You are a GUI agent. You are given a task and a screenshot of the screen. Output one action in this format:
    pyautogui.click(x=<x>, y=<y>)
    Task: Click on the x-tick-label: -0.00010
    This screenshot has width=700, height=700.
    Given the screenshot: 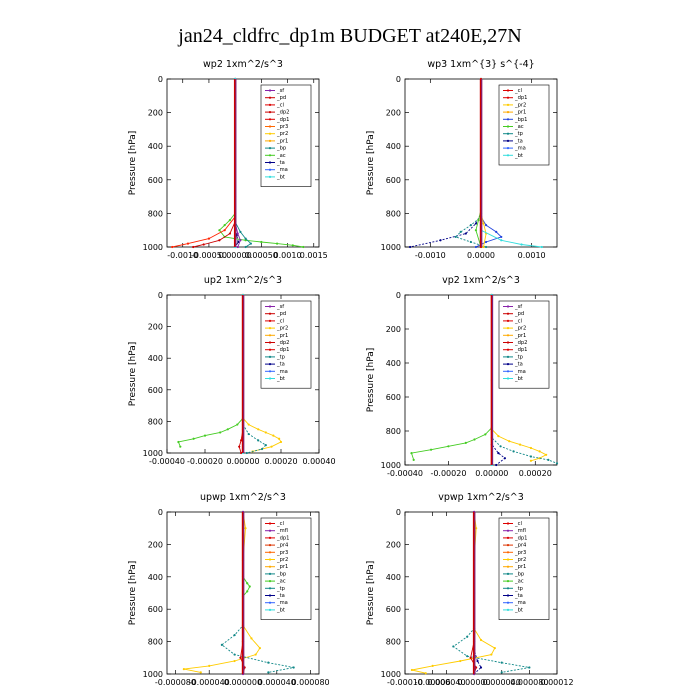 What is the action you would take?
    pyautogui.click(x=405, y=682)
    